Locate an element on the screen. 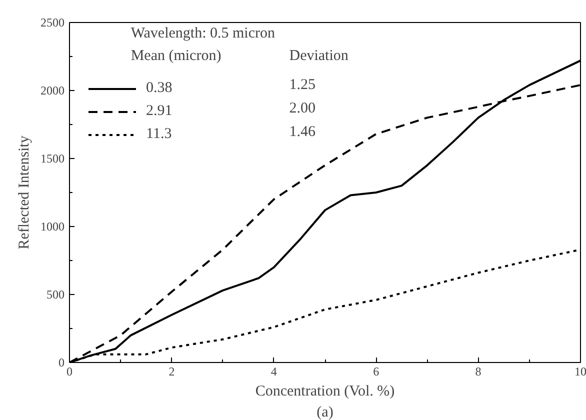 Image resolution: width=586 pixels, height=420 pixels. x-tick-label: 4 is located at coordinates (273, 371).